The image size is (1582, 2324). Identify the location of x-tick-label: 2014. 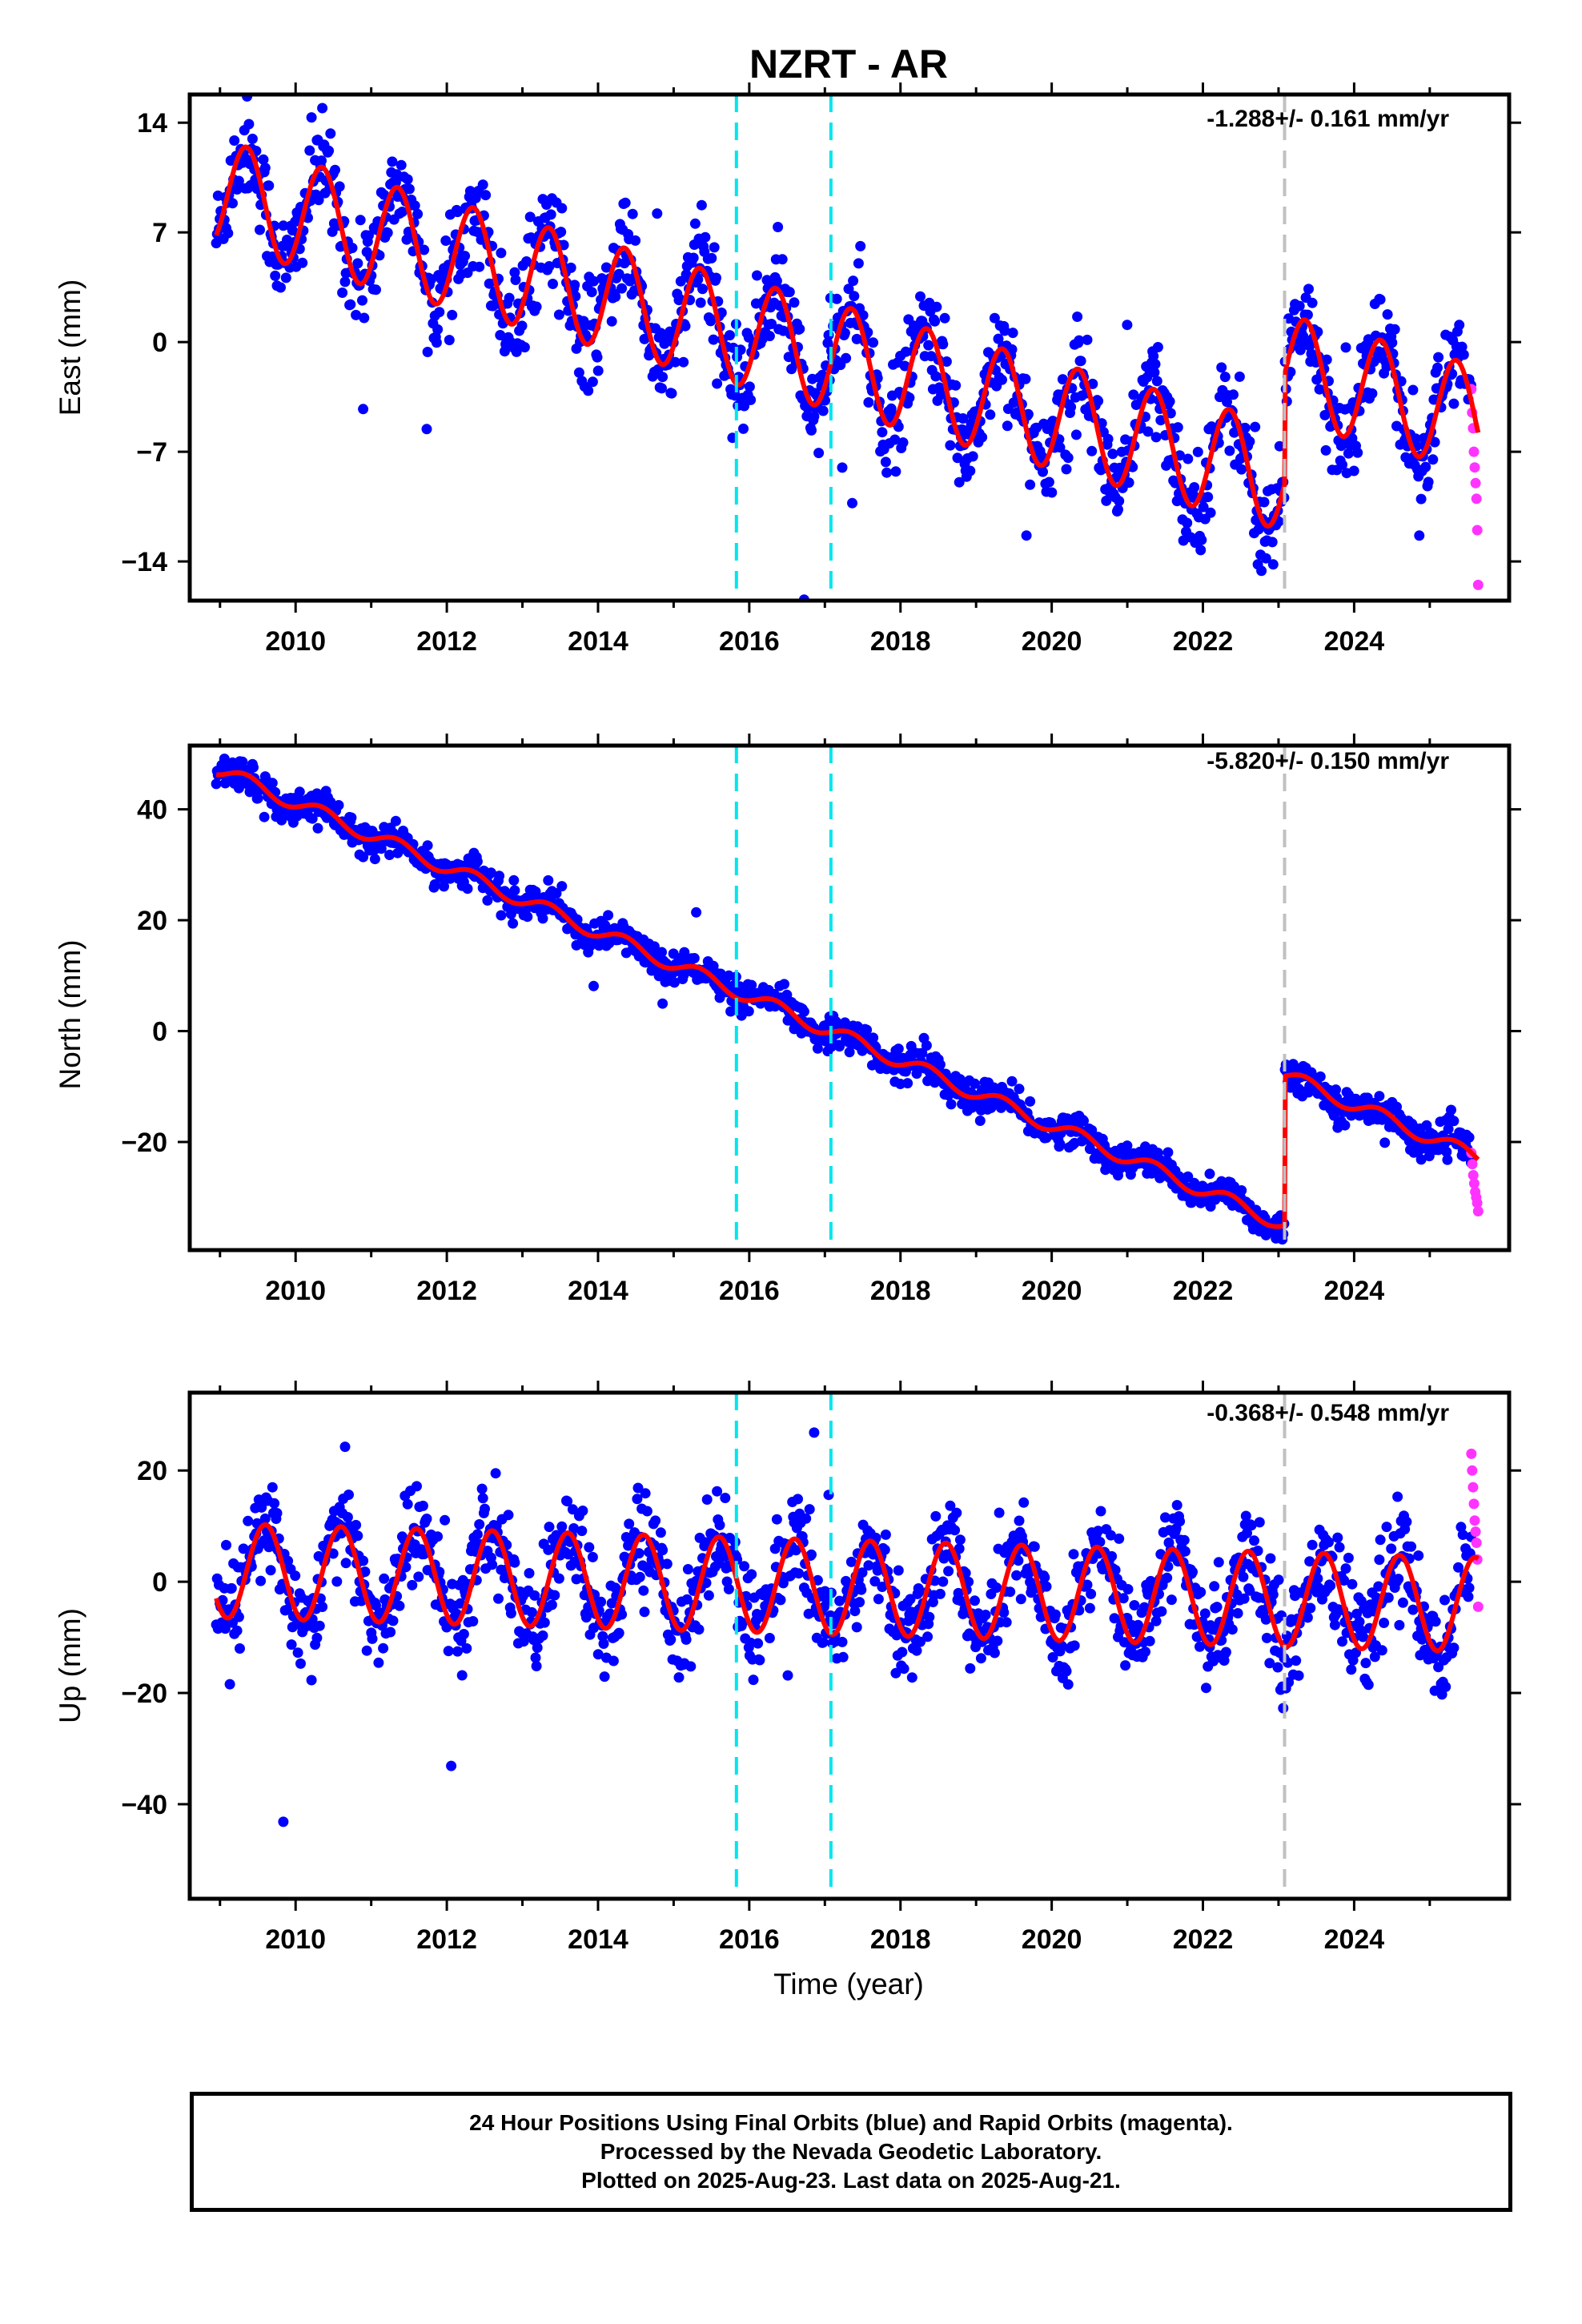
(598, 641).